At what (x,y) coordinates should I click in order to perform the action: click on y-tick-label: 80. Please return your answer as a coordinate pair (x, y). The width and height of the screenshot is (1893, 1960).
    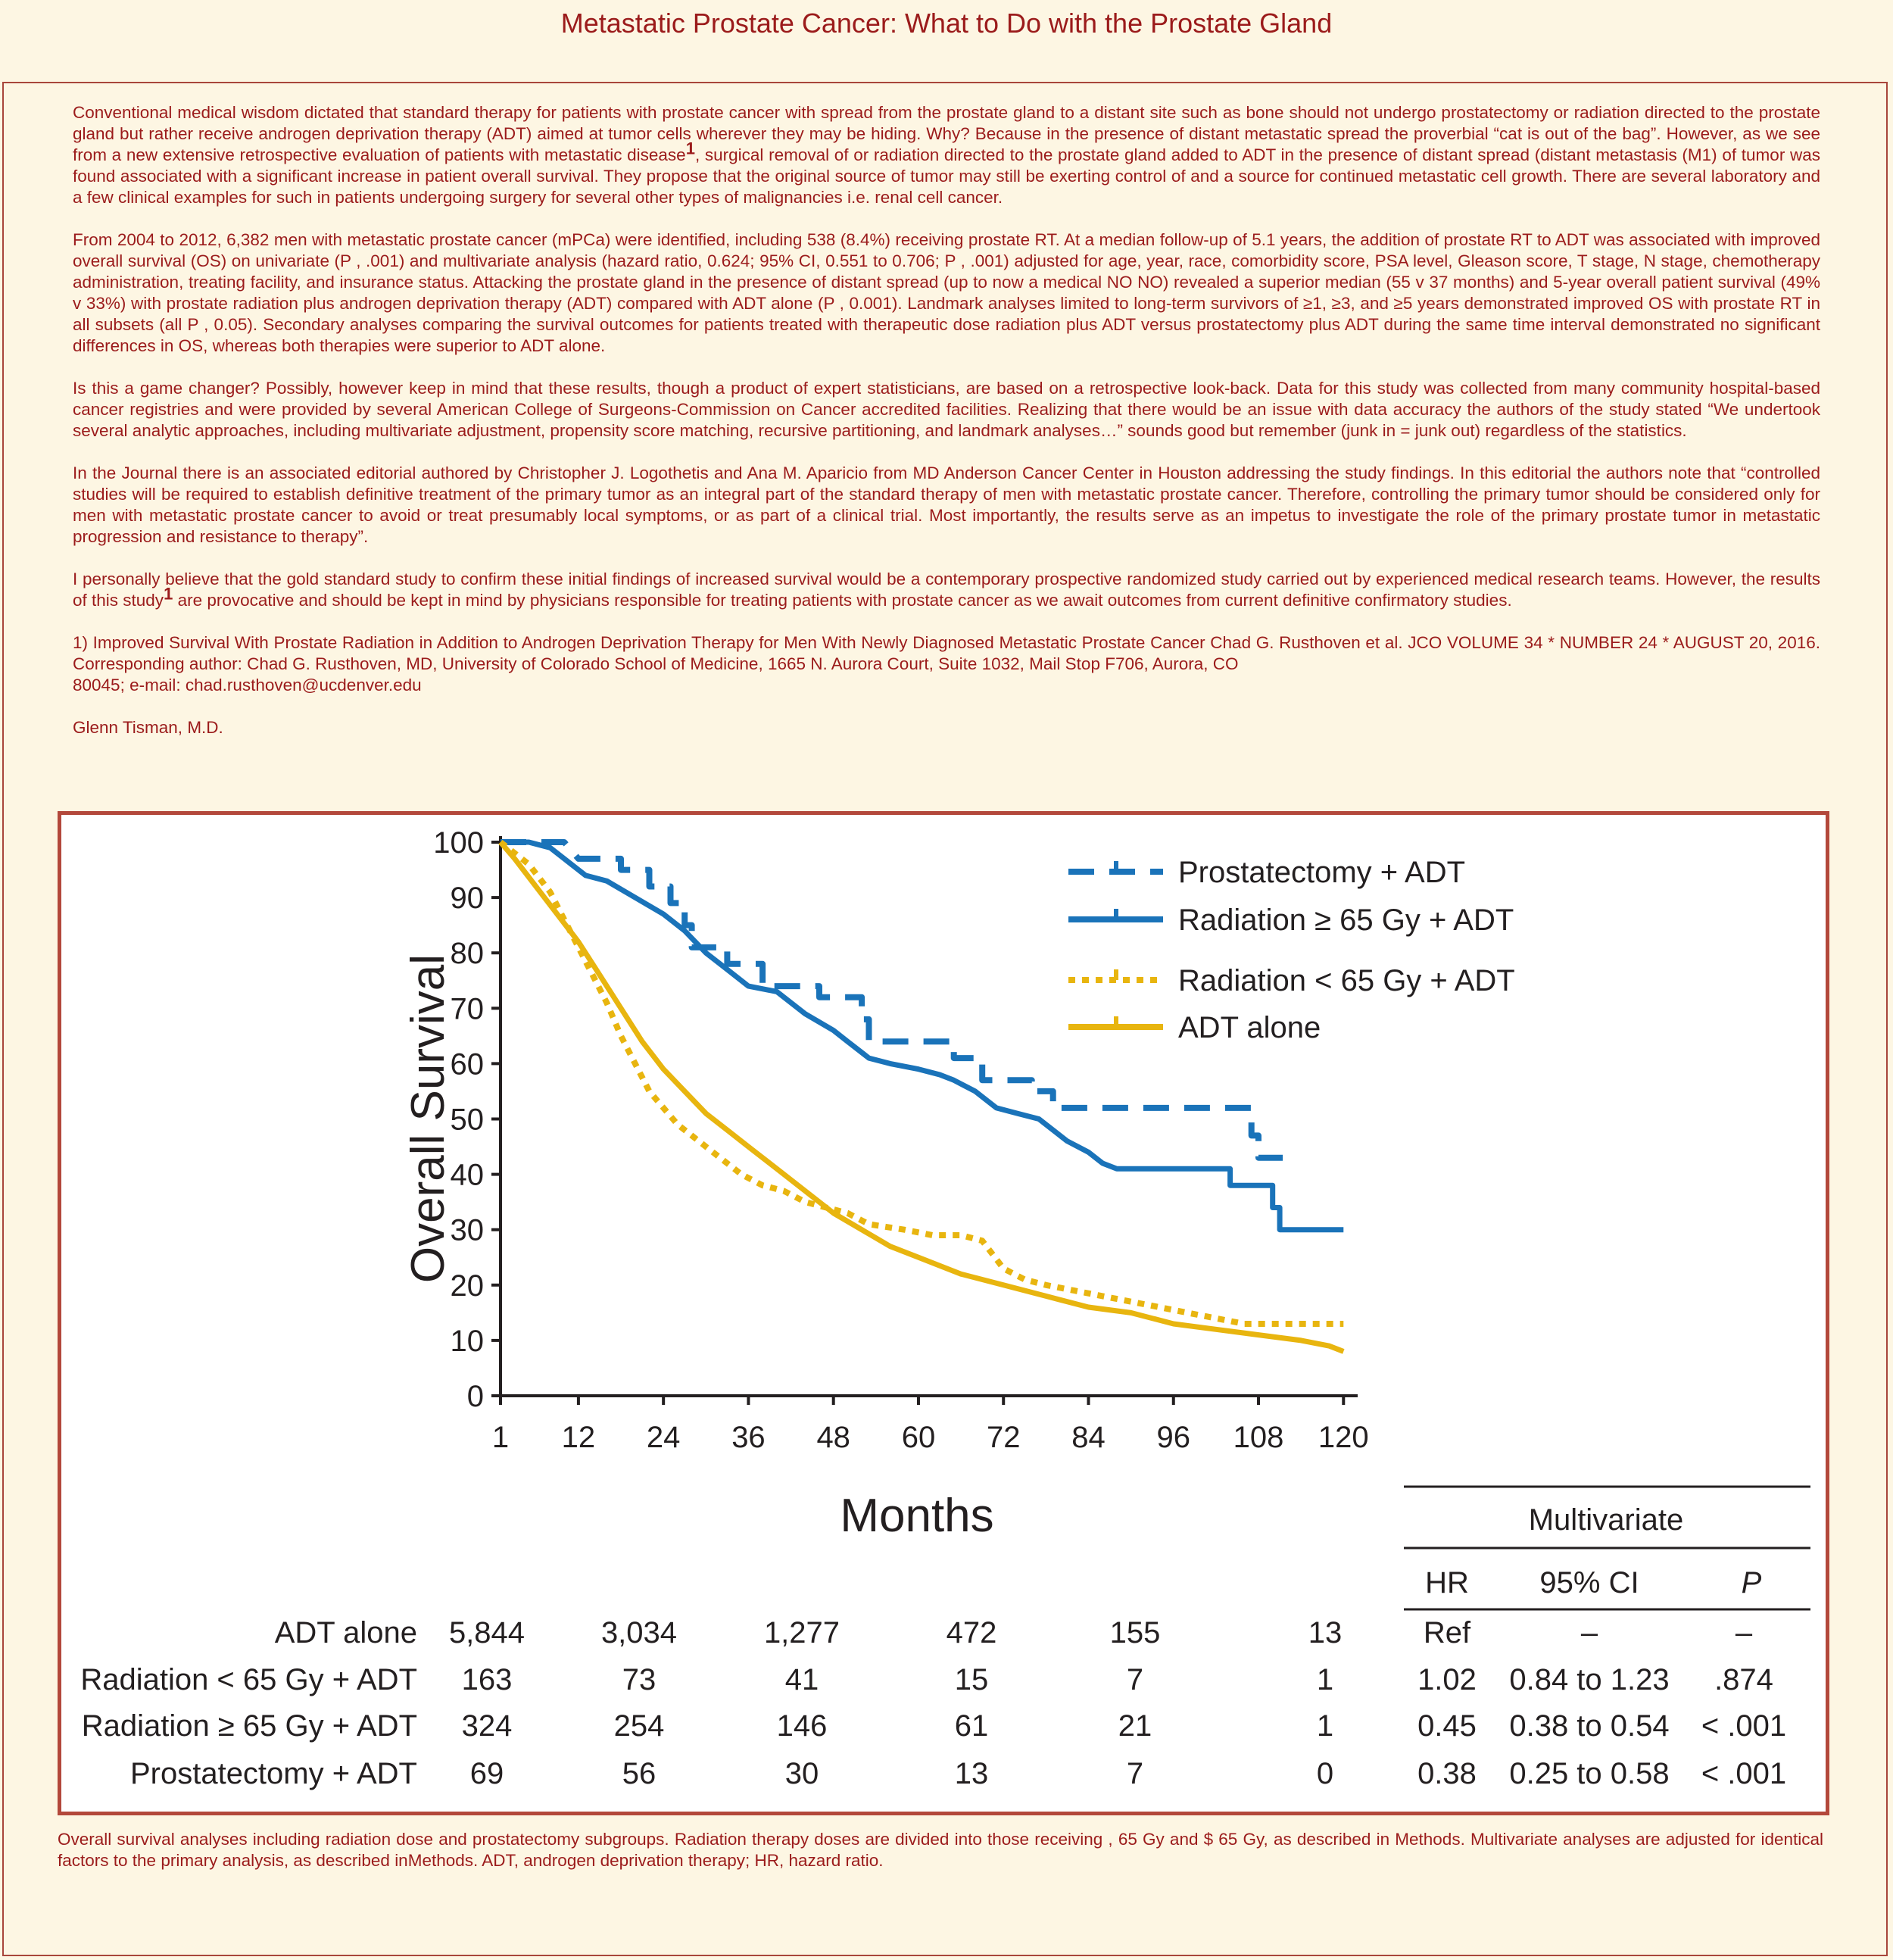
    Looking at the image, I should click on (468, 953).